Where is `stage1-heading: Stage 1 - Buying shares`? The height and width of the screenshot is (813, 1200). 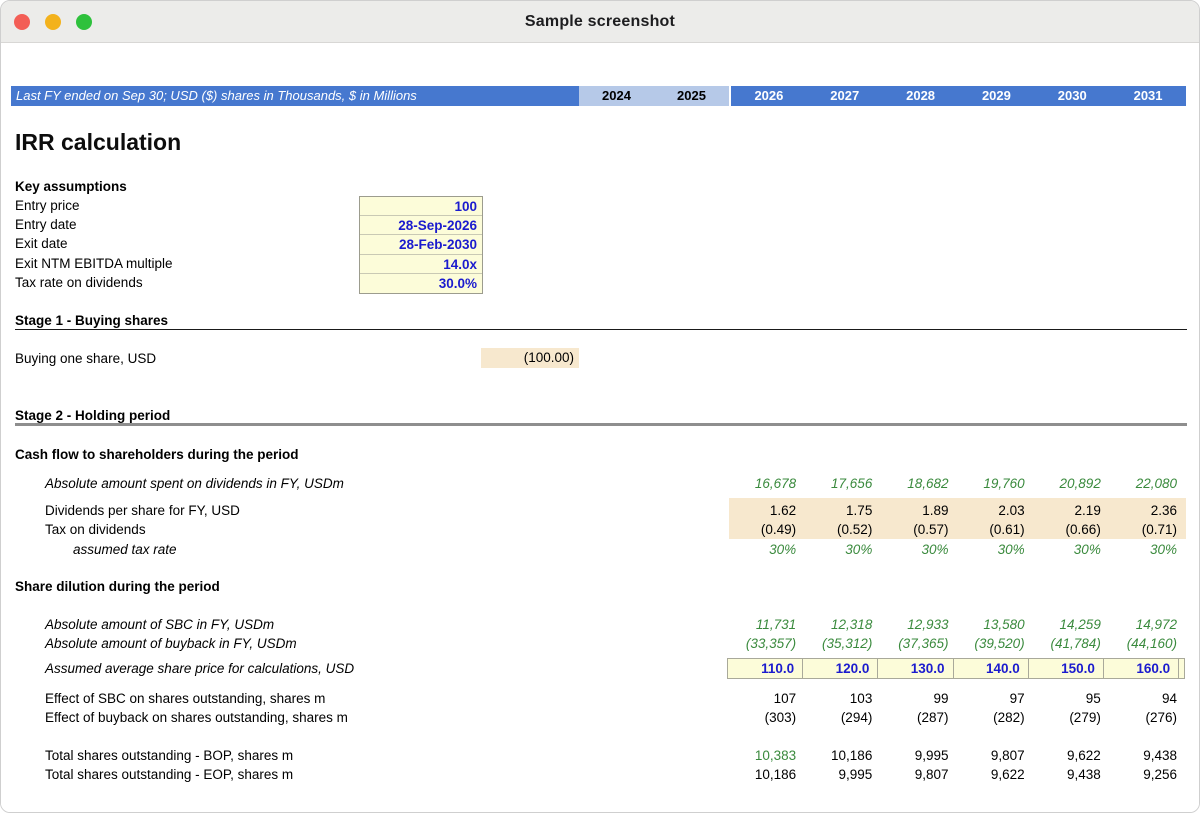 stage1-heading: Stage 1 - Buying shares is located at coordinates (92, 320).